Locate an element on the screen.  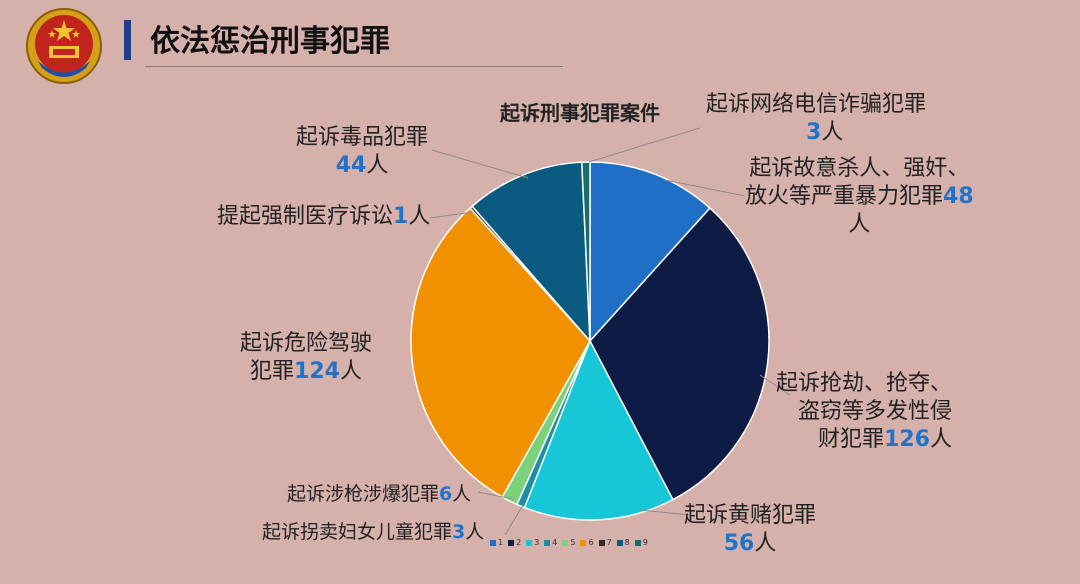
leader-line-gun is located at coordinates (495, 495).